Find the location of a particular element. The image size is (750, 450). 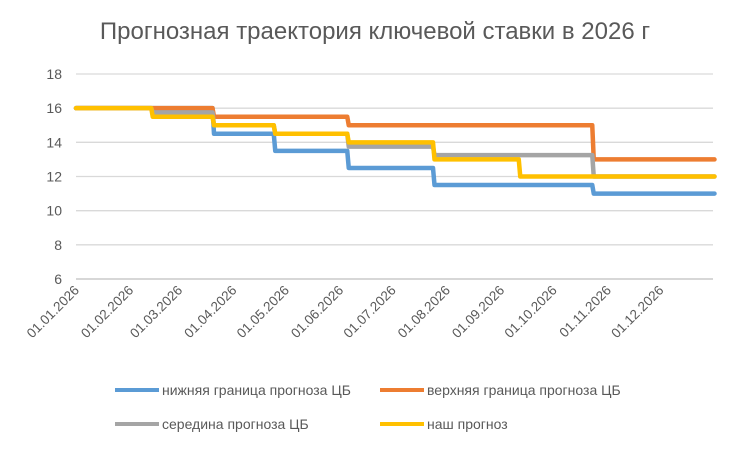

legend-item-upper: верхняя граница прогноза ЦБ is located at coordinates (500, 390).